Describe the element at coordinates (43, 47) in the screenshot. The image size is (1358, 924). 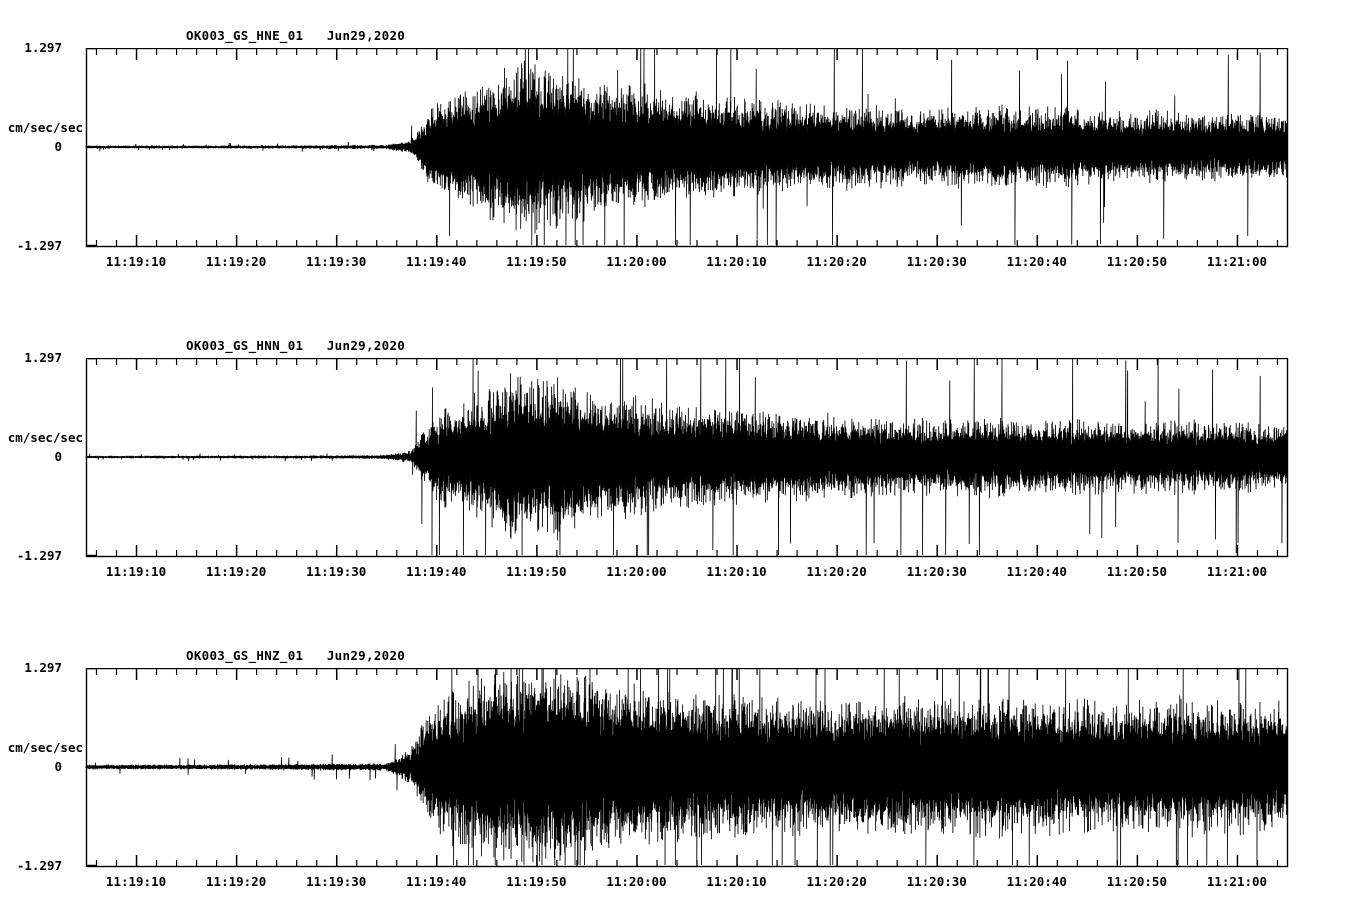
I see `y-axis-max-label-hne: 1.297` at that location.